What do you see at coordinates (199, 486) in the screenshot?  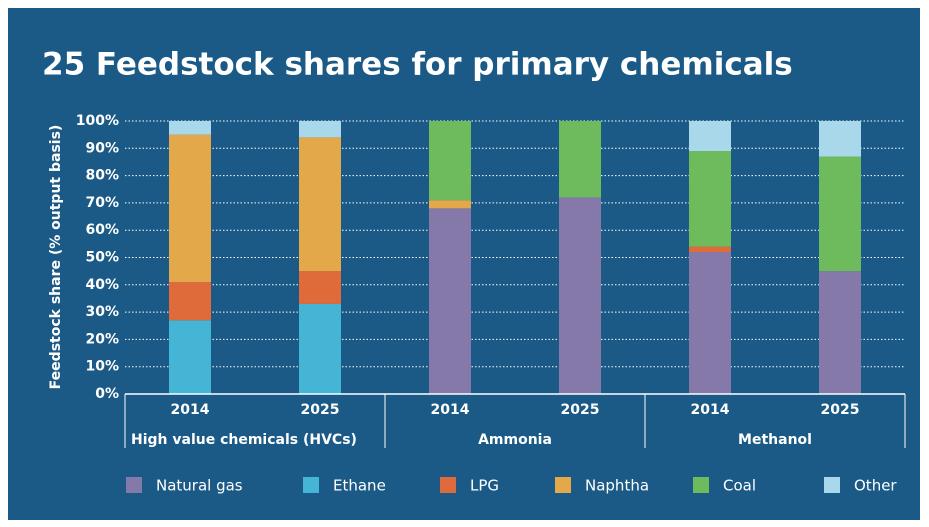 I see `legend-label: Natural gas` at bounding box center [199, 486].